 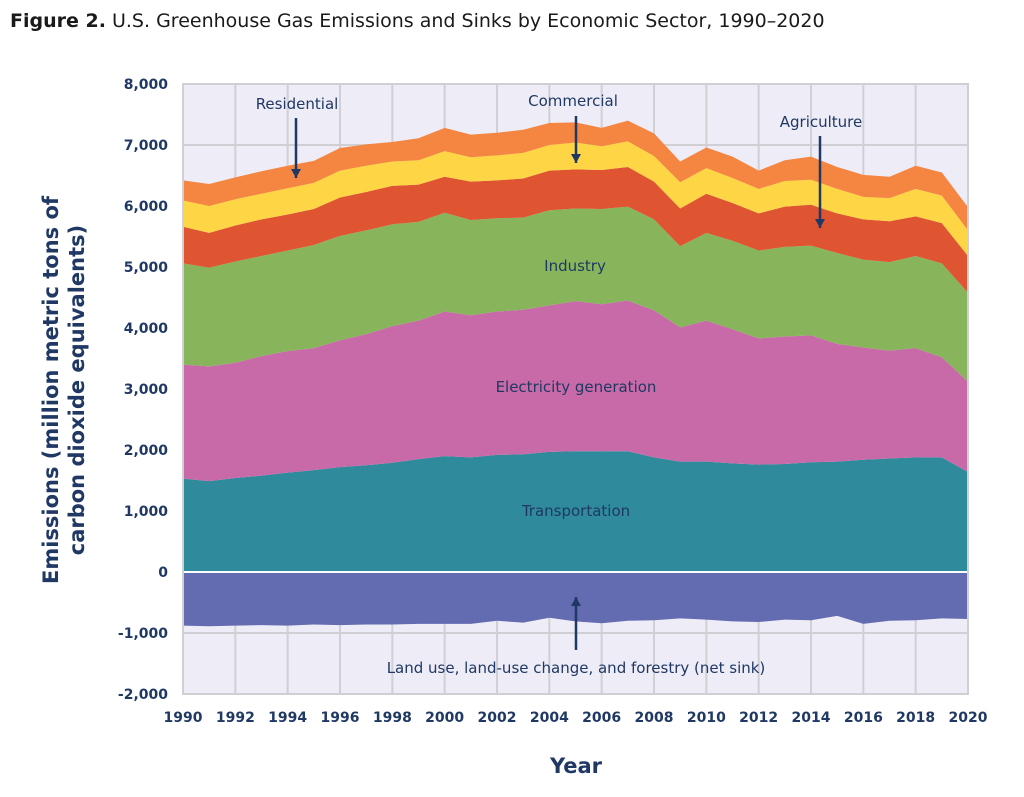 What do you see at coordinates (287, 718) in the screenshot?
I see `x-tick-label: 1994` at bounding box center [287, 718].